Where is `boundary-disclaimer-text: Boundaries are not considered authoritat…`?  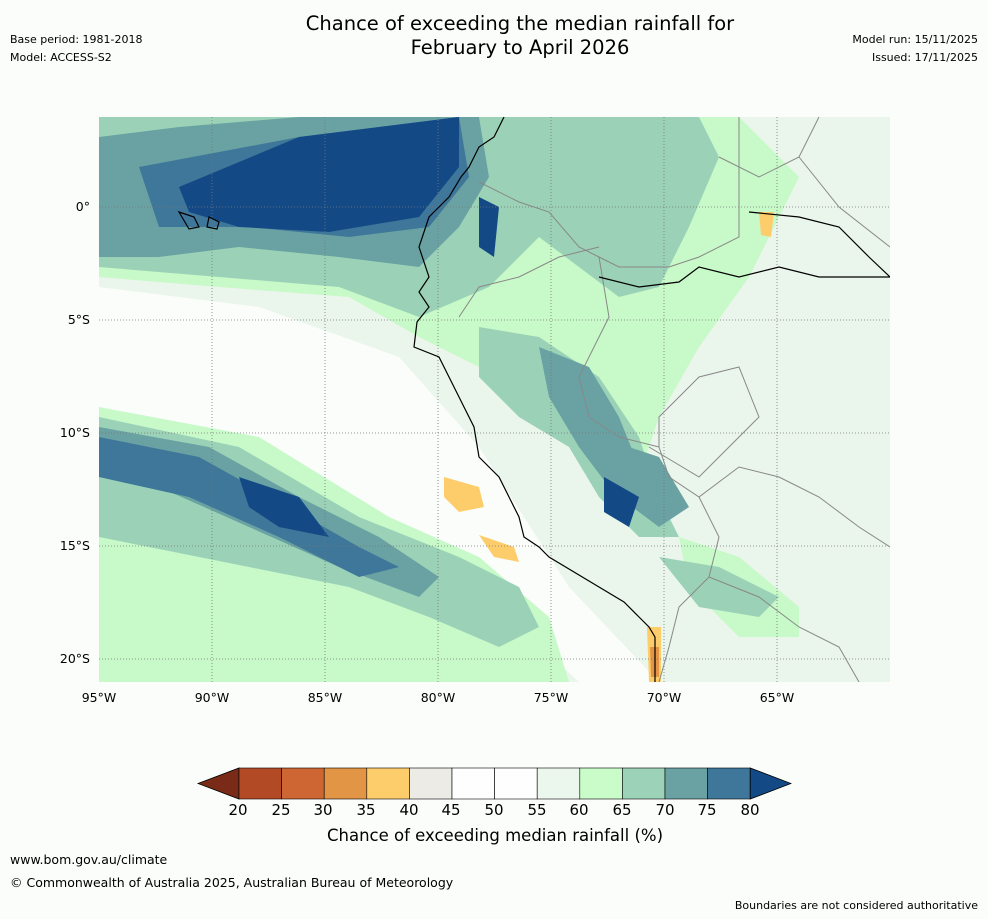 boundary-disclaimer-text: Boundaries are not considered authoritat… is located at coordinates (856, 905).